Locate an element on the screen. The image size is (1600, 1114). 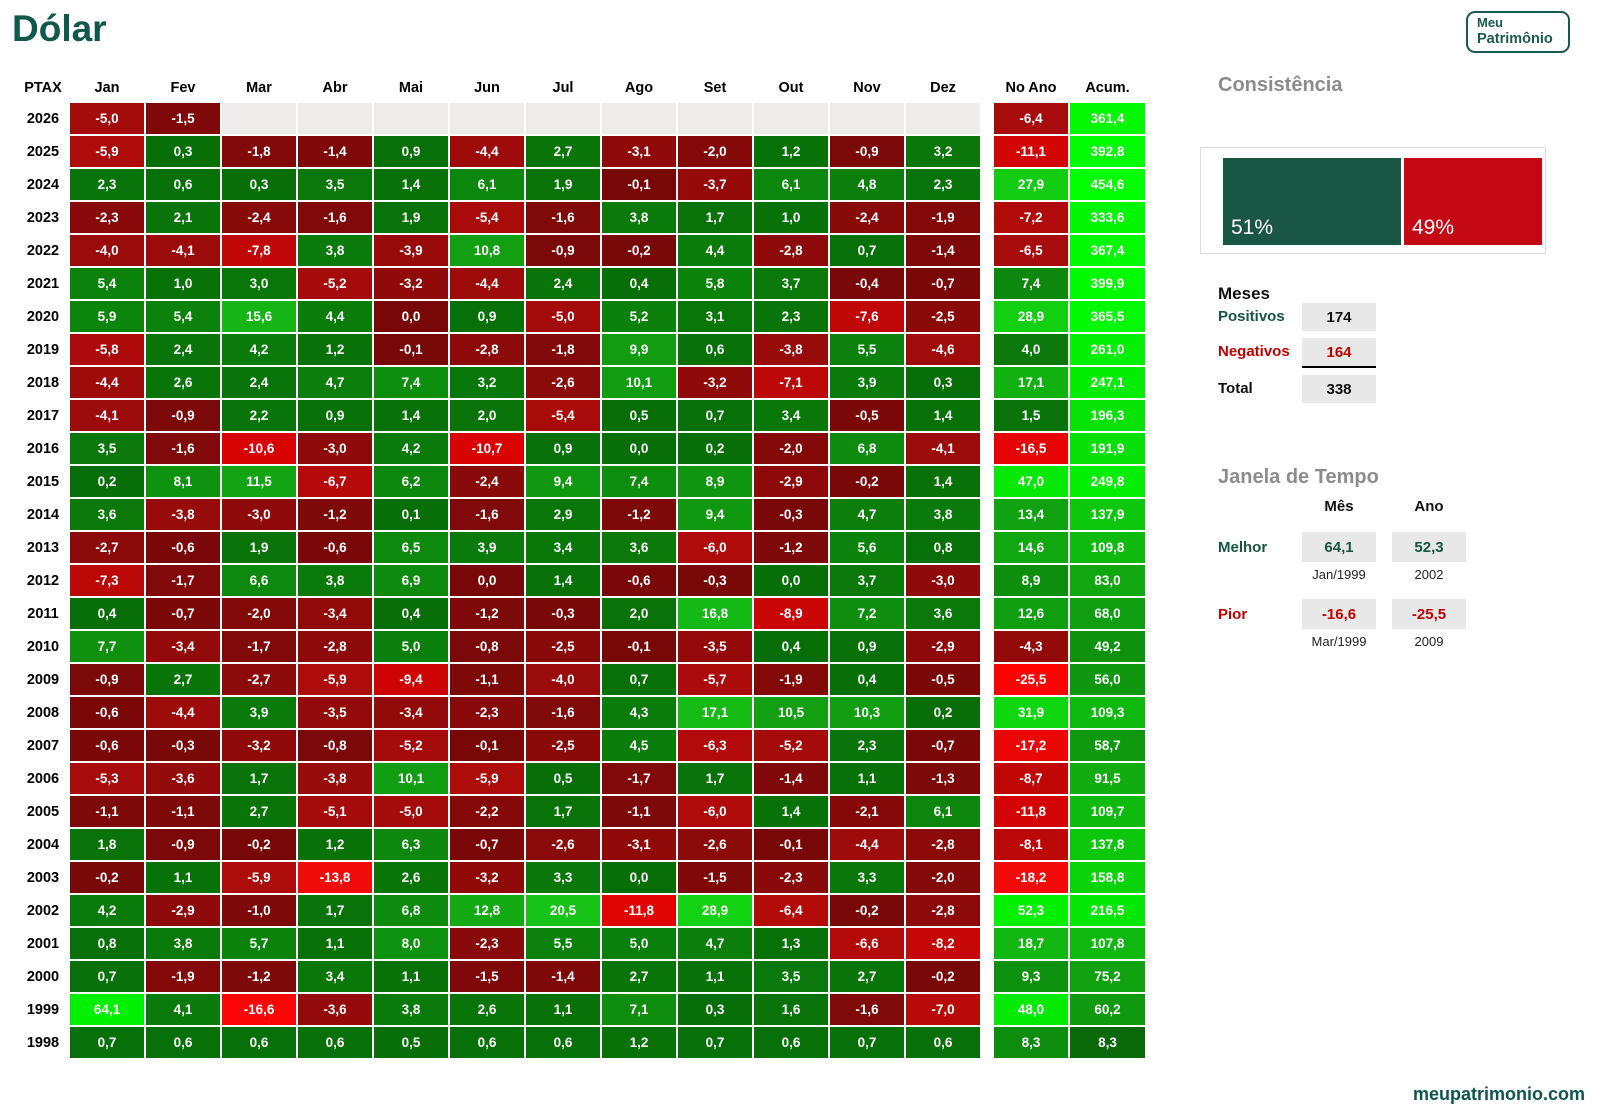
month-cell: 3,6 is located at coordinates (943, 613).